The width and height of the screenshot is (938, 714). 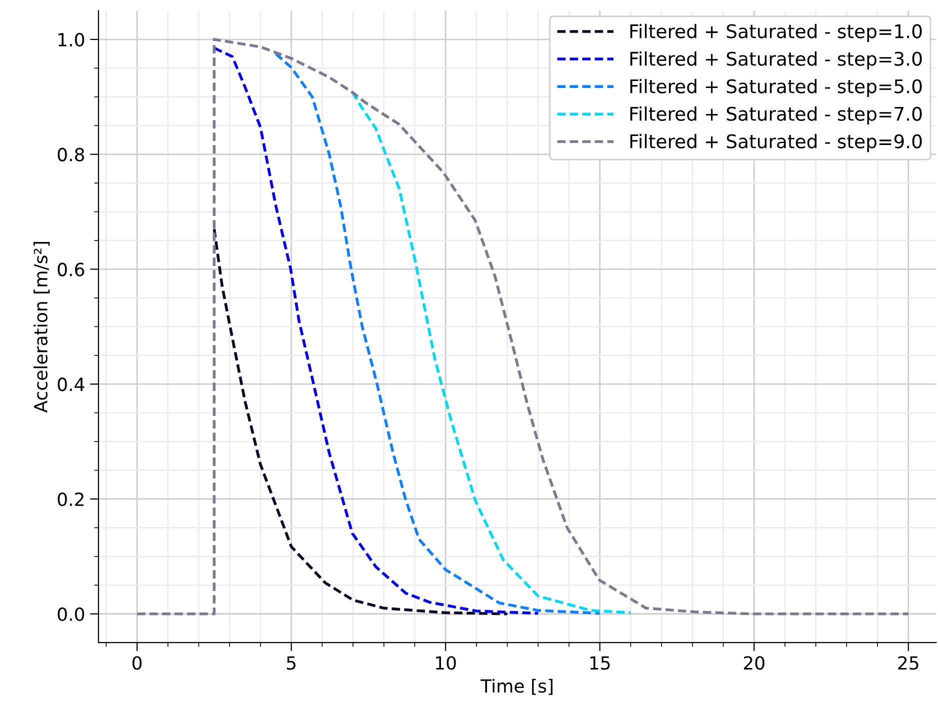 I want to click on legend-label: Filtered + Saturated - step=7.0, so click(x=776, y=115).